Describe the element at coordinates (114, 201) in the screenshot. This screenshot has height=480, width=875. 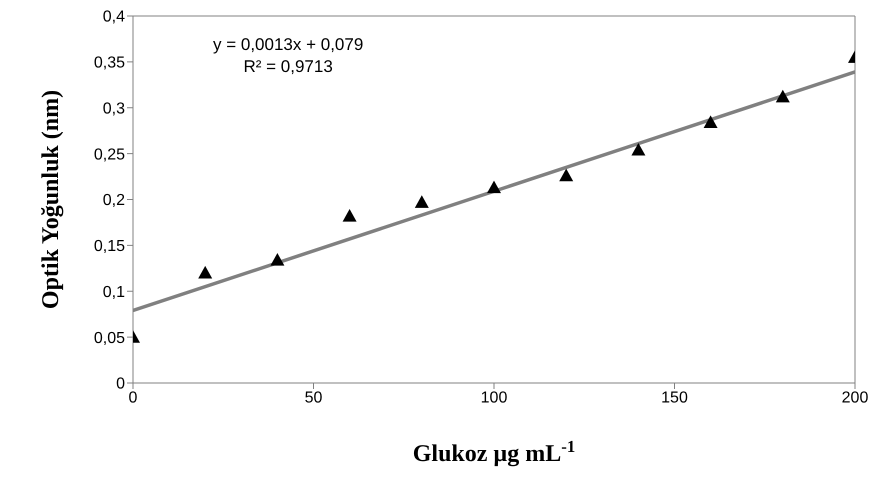
I see `y-tick-label: 0,2` at that location.